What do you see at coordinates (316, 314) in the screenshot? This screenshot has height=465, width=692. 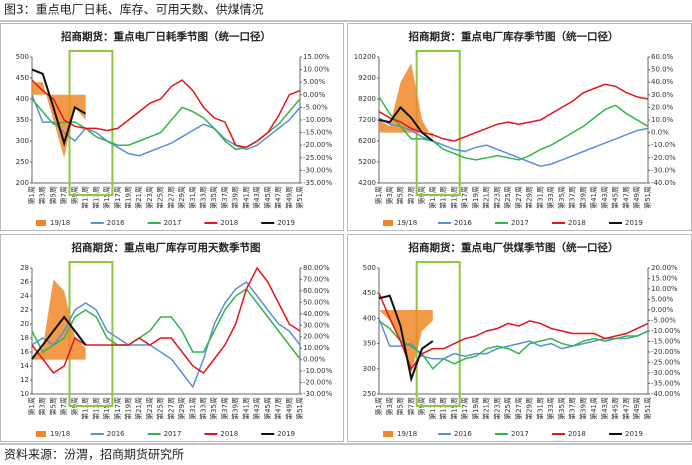 I see `y2-tick-label: 40.00%` at bounding box center [316, 314].